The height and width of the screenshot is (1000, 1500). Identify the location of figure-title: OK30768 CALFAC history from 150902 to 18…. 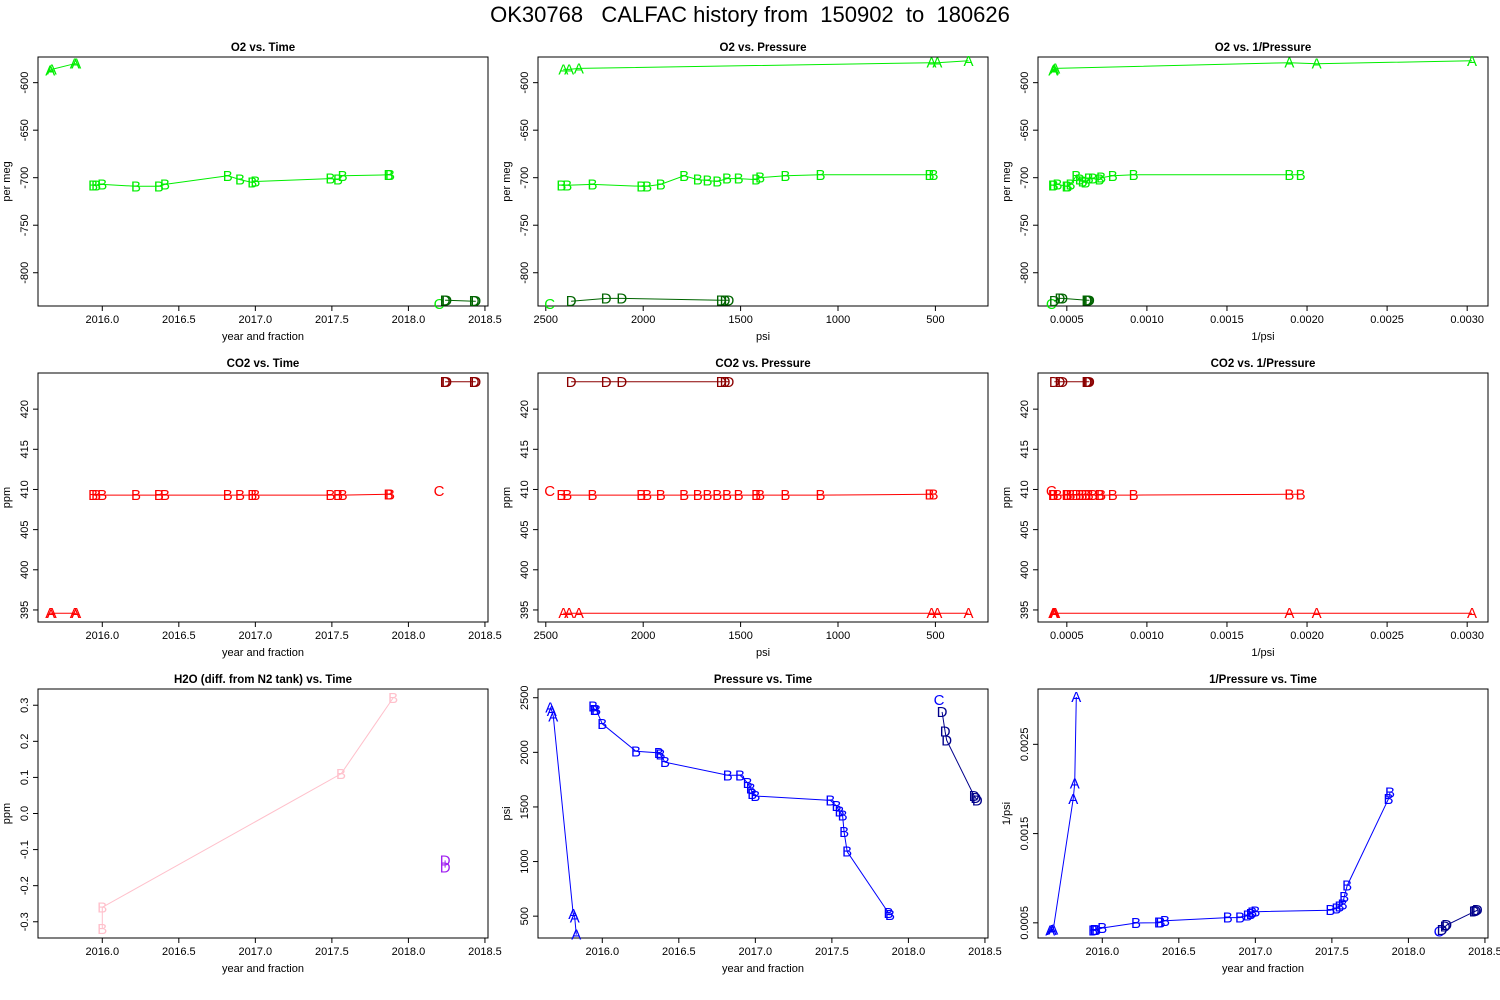
(750, 14).